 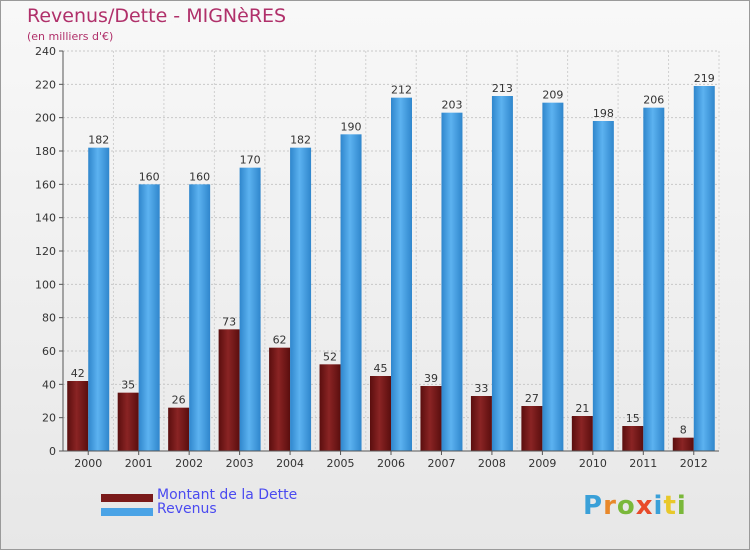 What do you see at coordinates (88, 463) in the screenshot?
I see `x-tick-label: 2000` at bounding box center [88, 463].